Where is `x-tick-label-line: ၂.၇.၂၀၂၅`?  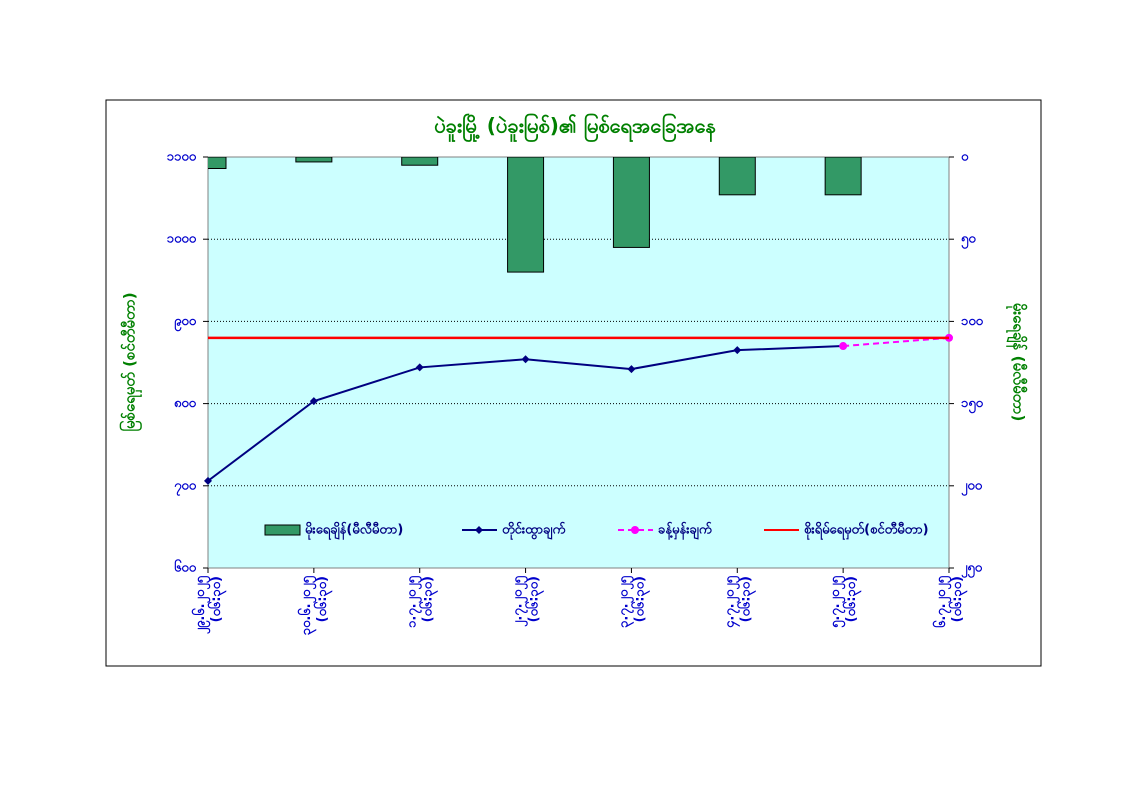 x-tick-label-line: ၂.၇.၂၀၂၅ is located at coordinates (519, 601).